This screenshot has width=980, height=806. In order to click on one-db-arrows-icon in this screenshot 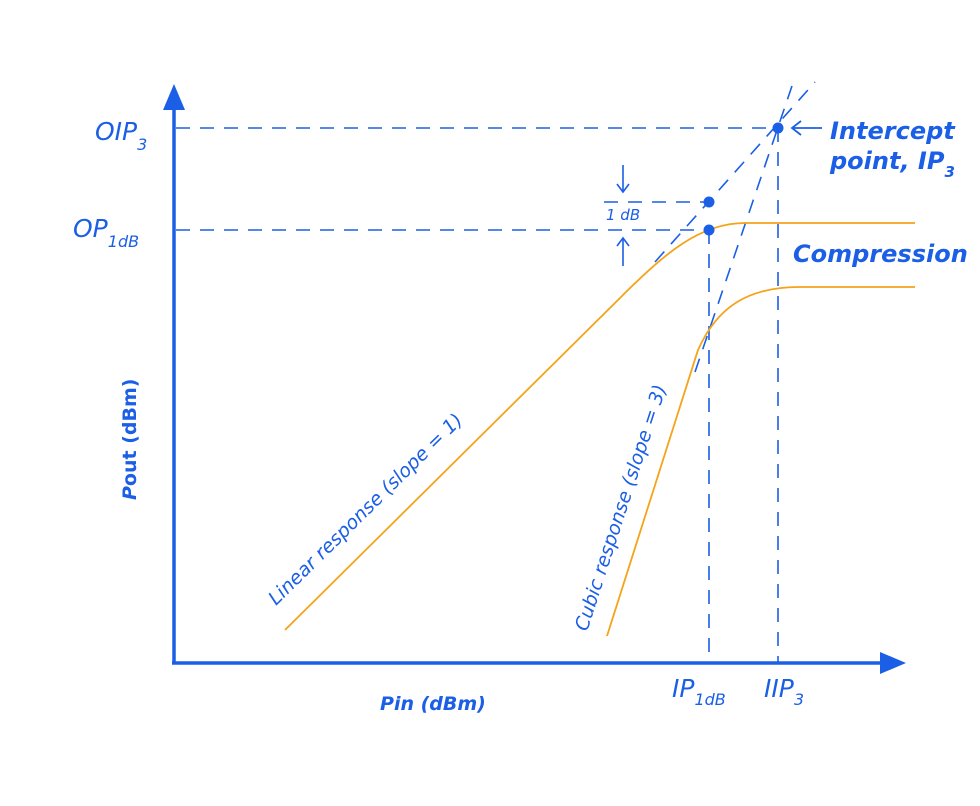, I will do `click(623, 215)`.